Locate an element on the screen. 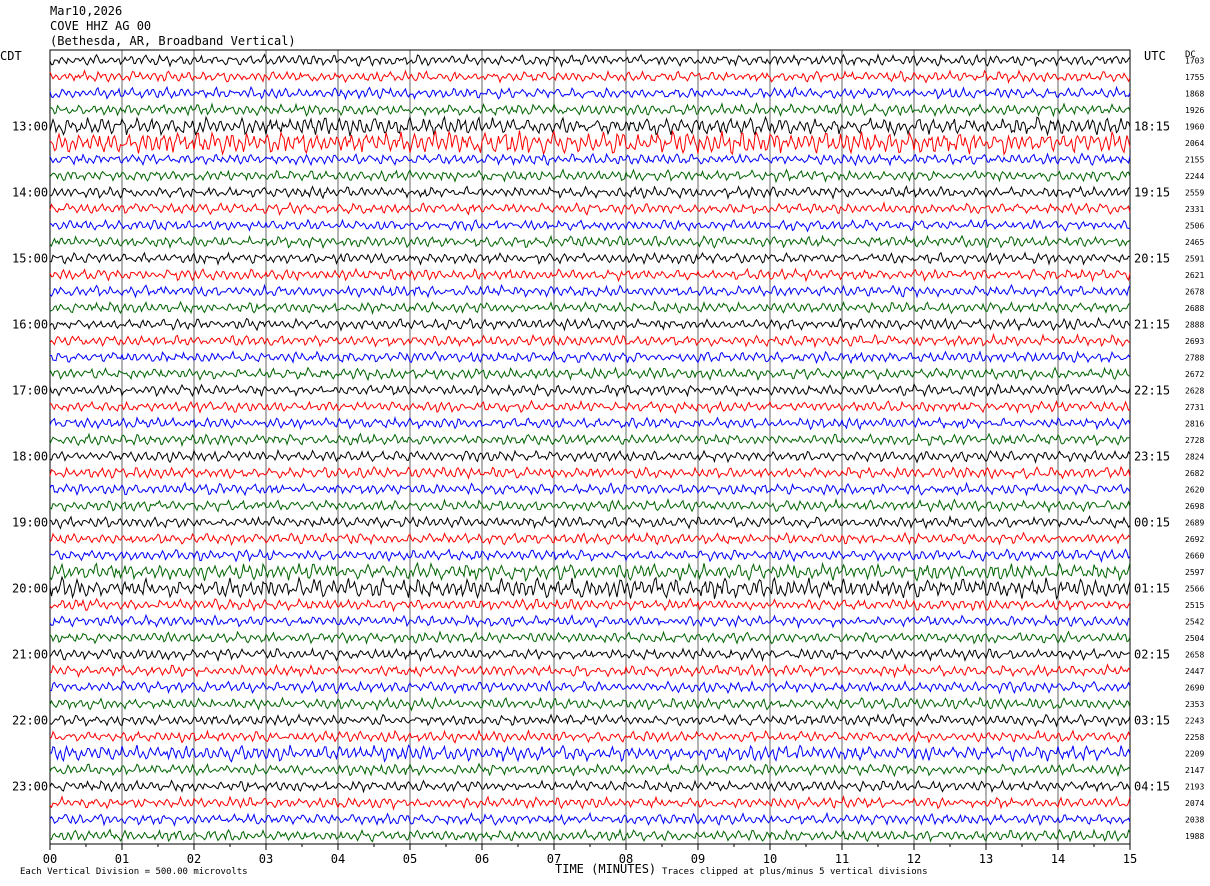  dc-offset-label: 2658 is located at coordinates (1194, 654).